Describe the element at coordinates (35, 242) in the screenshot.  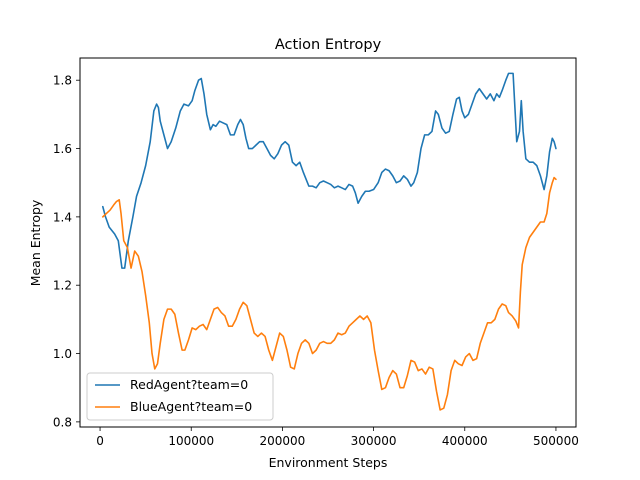
I see `y-axis-label: Mean Entropy` at that location.